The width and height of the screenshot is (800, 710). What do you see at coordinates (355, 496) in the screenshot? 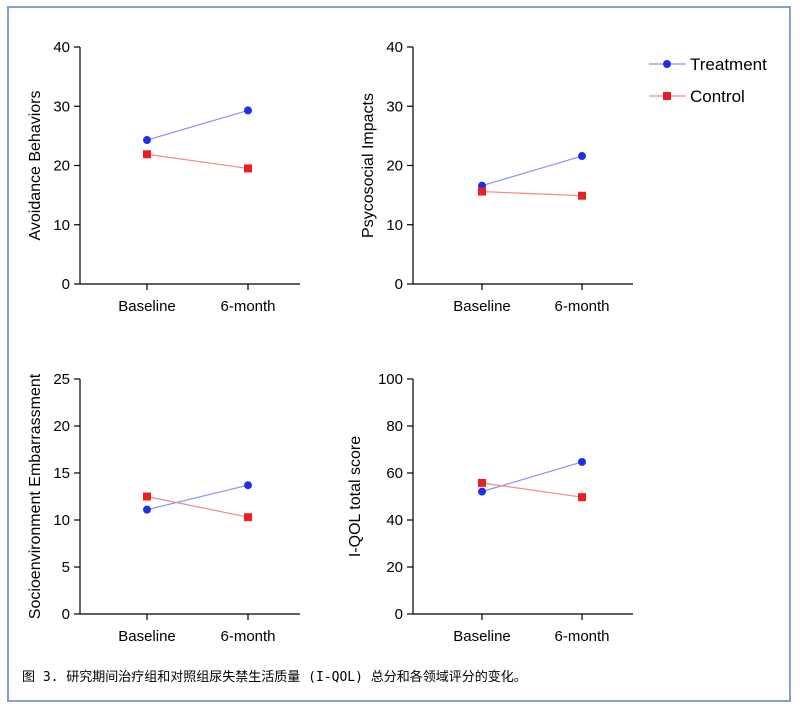
I see `y-axis-label: I-QOL total score` at bounding box center [355, 496].